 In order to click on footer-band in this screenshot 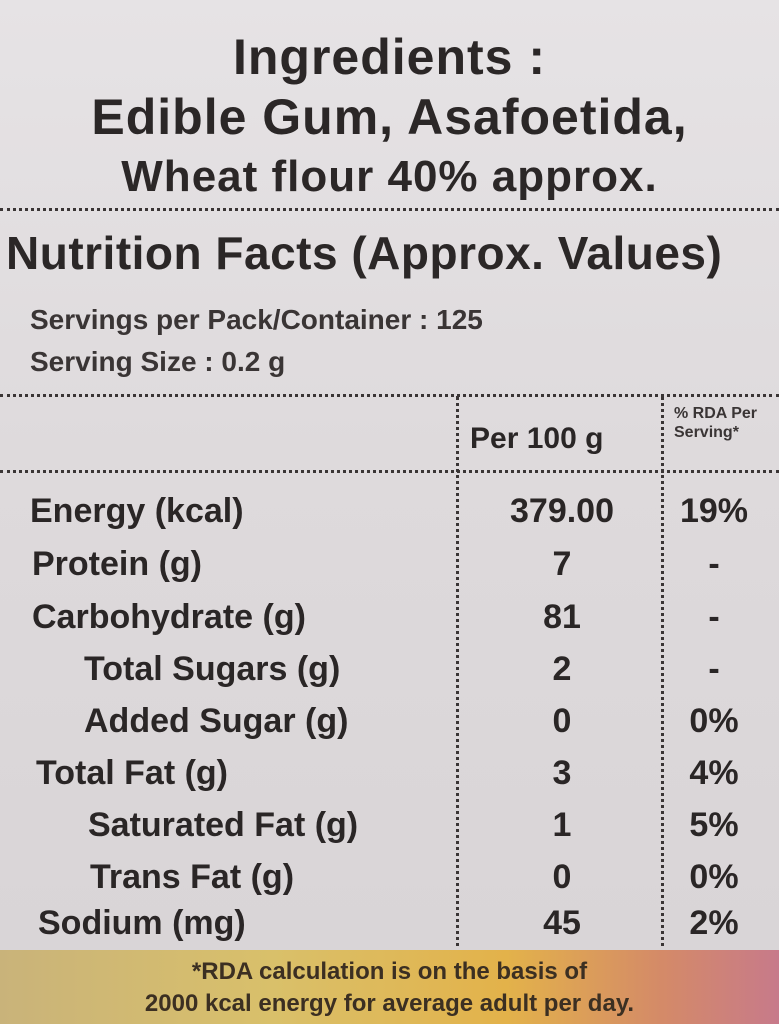, I will do `click(389, 987)`.